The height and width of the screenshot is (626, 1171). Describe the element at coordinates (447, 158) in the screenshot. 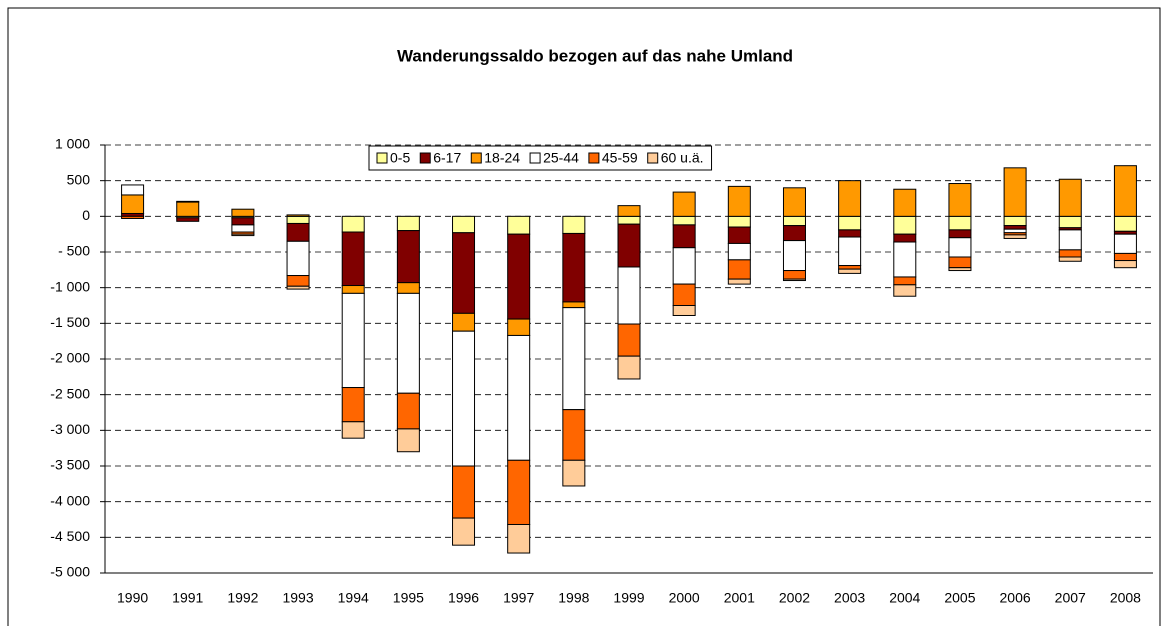

I see `legend-label: 6-17` at that location.